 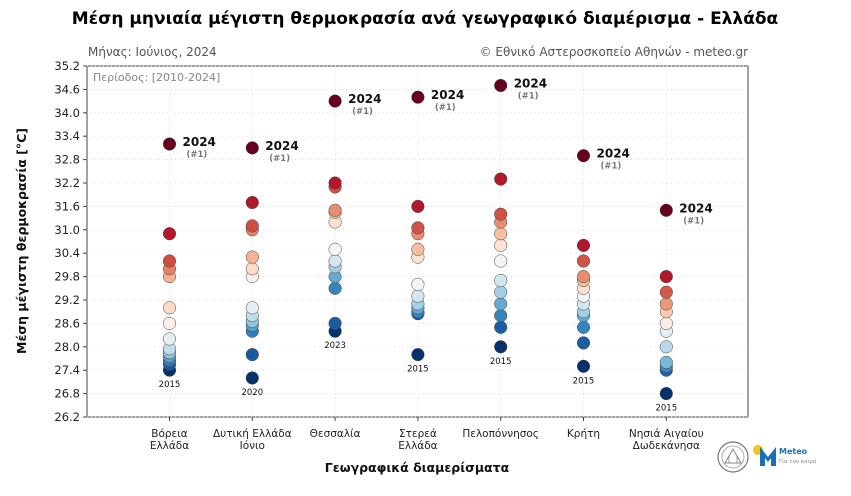 I want to click on x-tick-label: Δυτική Ελλάδα, so click(x=252, y=434).